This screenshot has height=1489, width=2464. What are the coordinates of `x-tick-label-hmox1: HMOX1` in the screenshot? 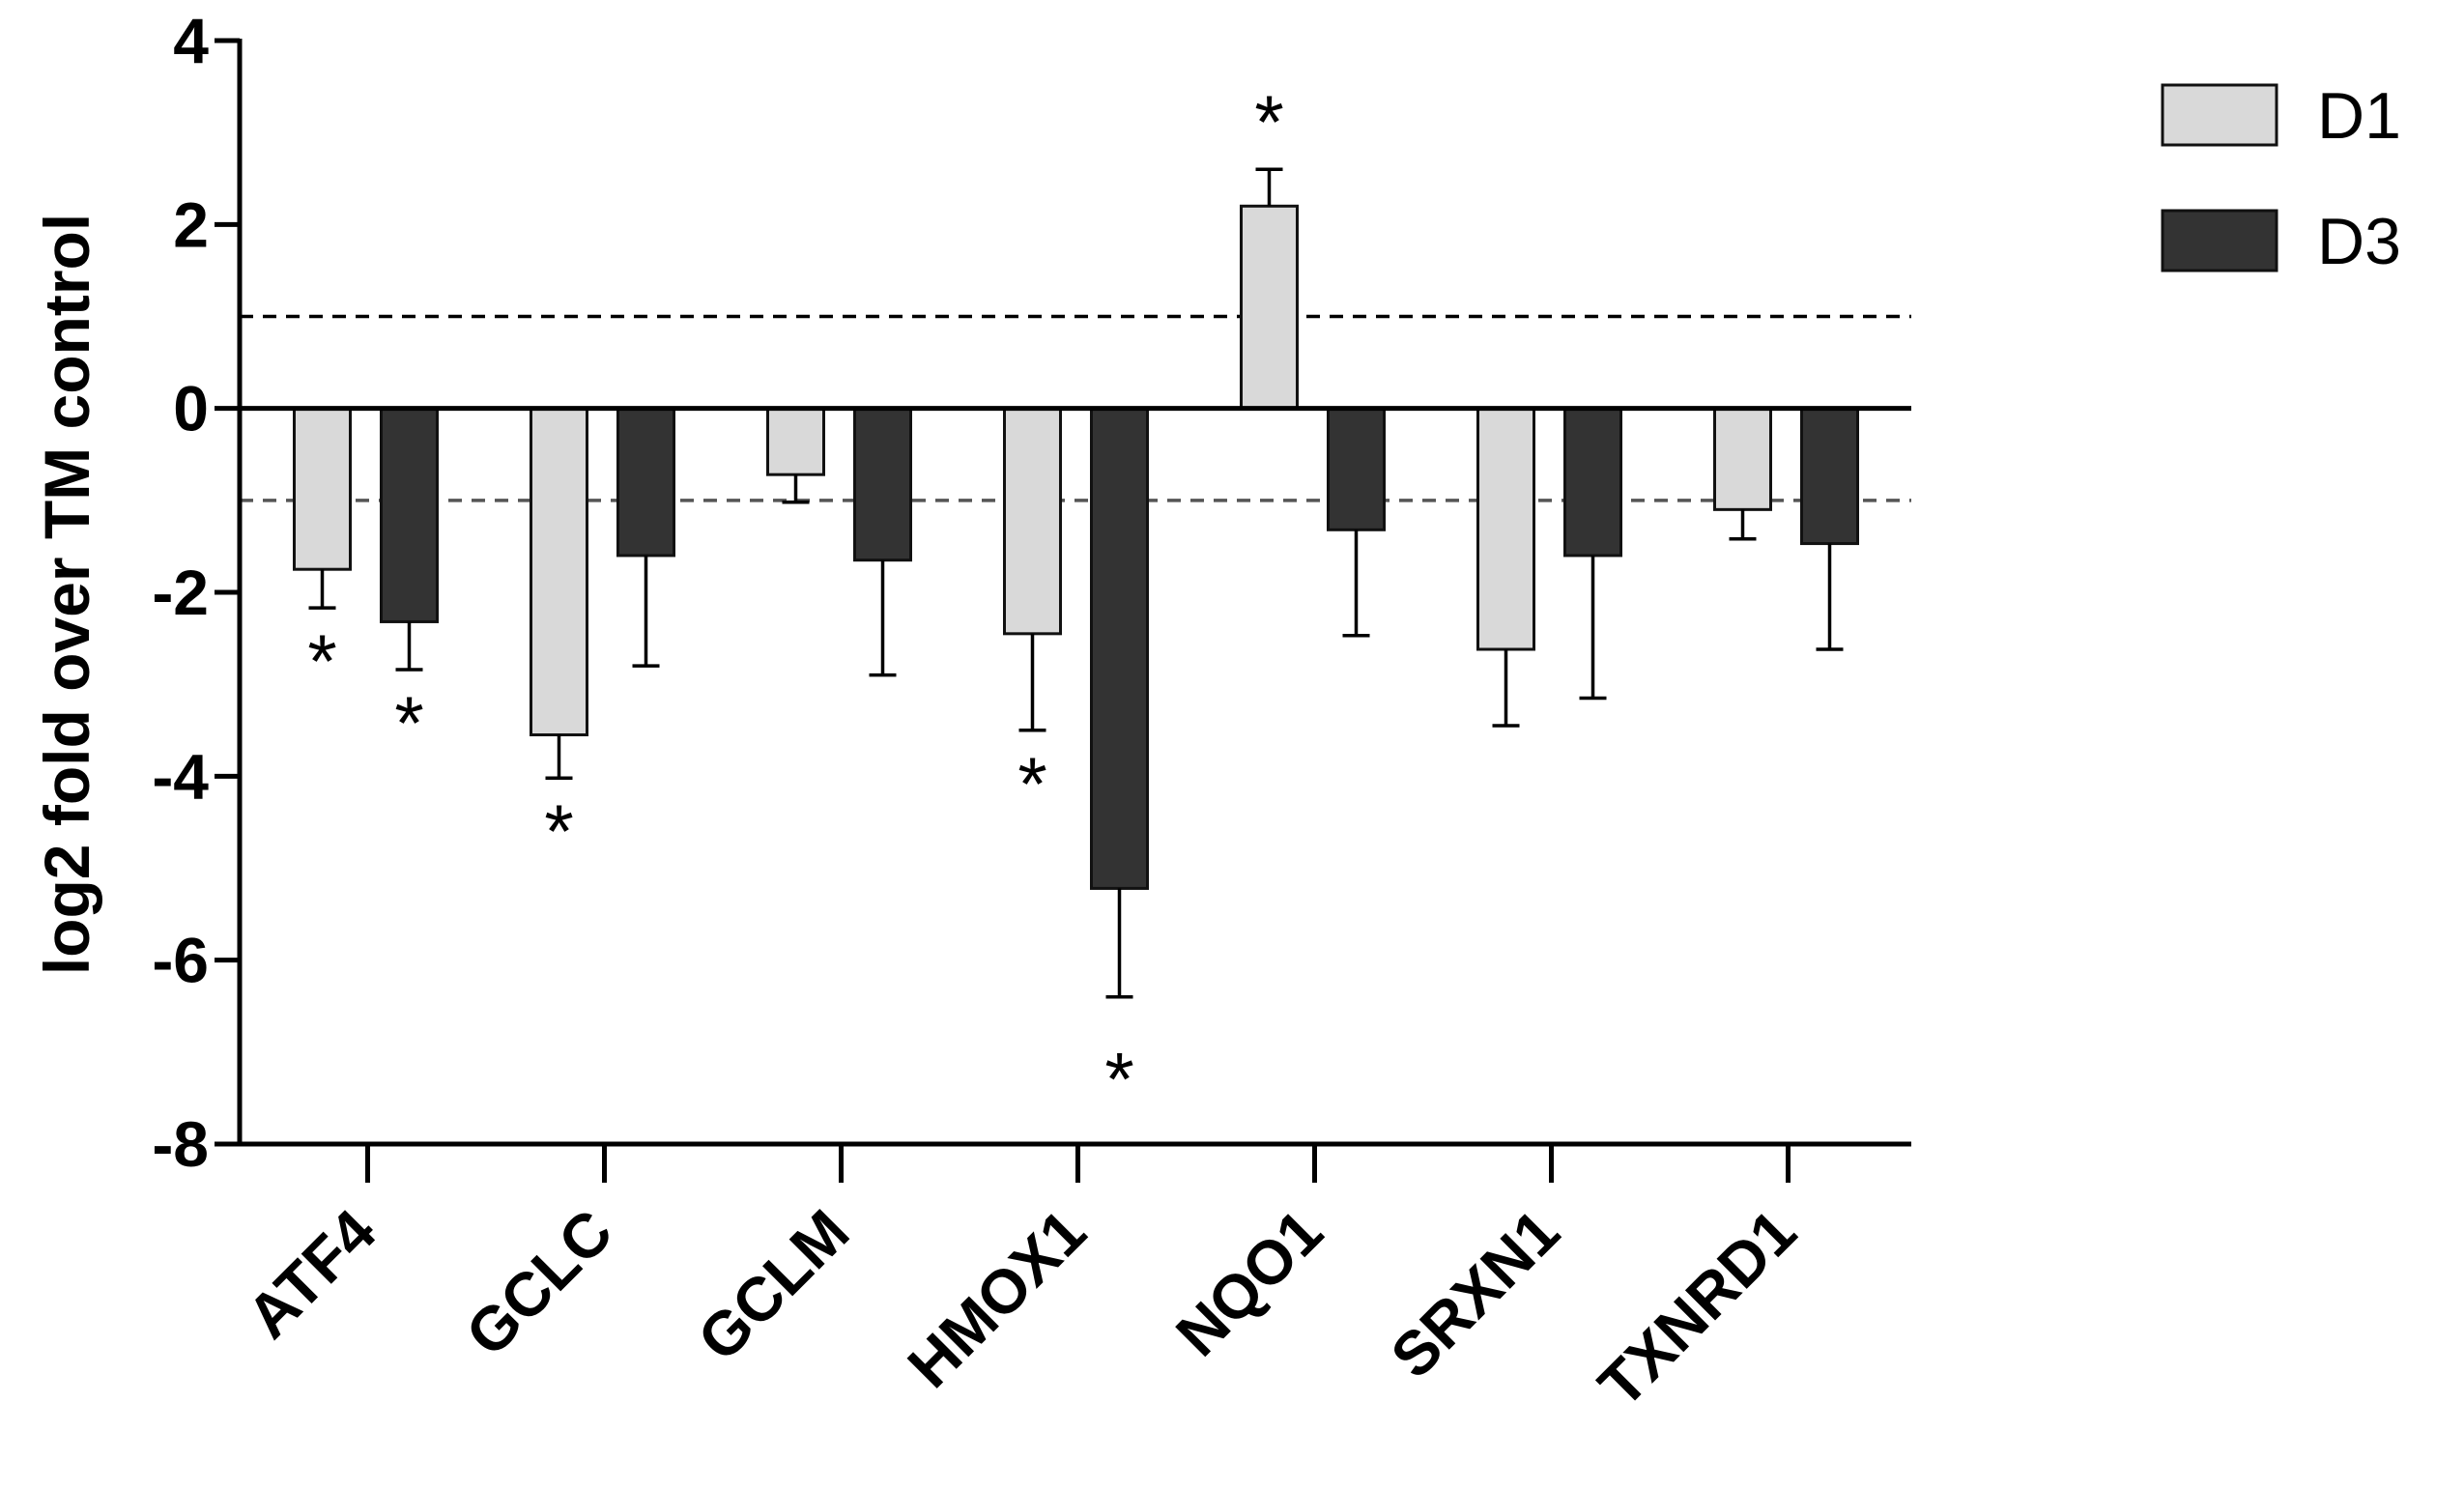 It's located at (998, 1298).